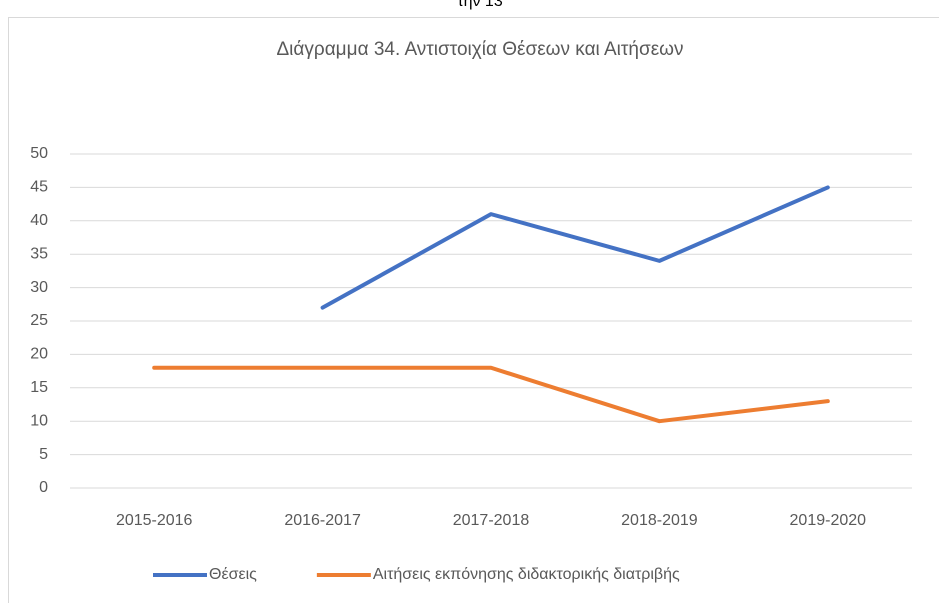 This screenshot has height=603, width=939. Describe the element at coordinates (39, 287) in the screenshot. I see `y-tick-label: 30` at that location.